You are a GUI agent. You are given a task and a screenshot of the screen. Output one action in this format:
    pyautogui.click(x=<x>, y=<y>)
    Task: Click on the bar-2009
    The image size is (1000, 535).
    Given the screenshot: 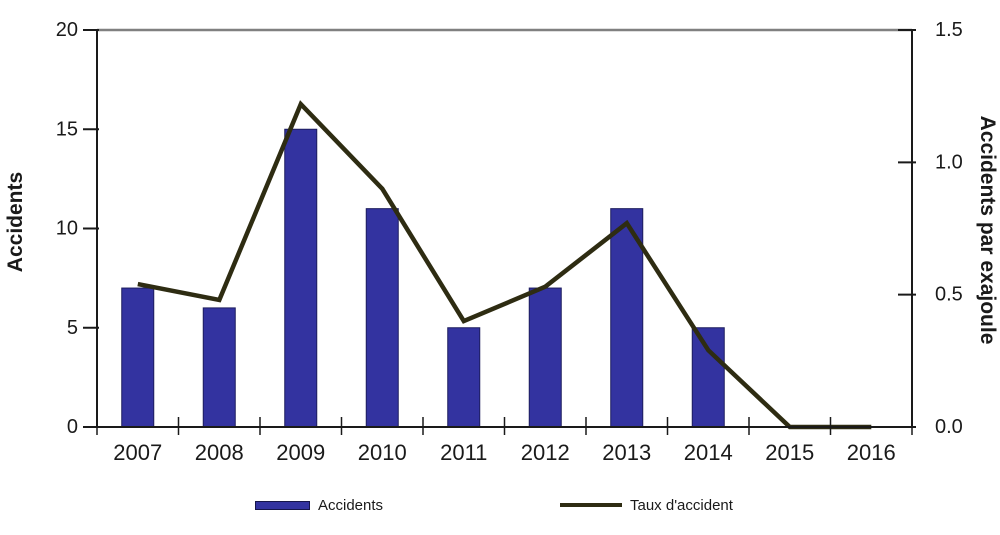 What is the action you would take?
    pyautogui.click(x=301, y=278)
    